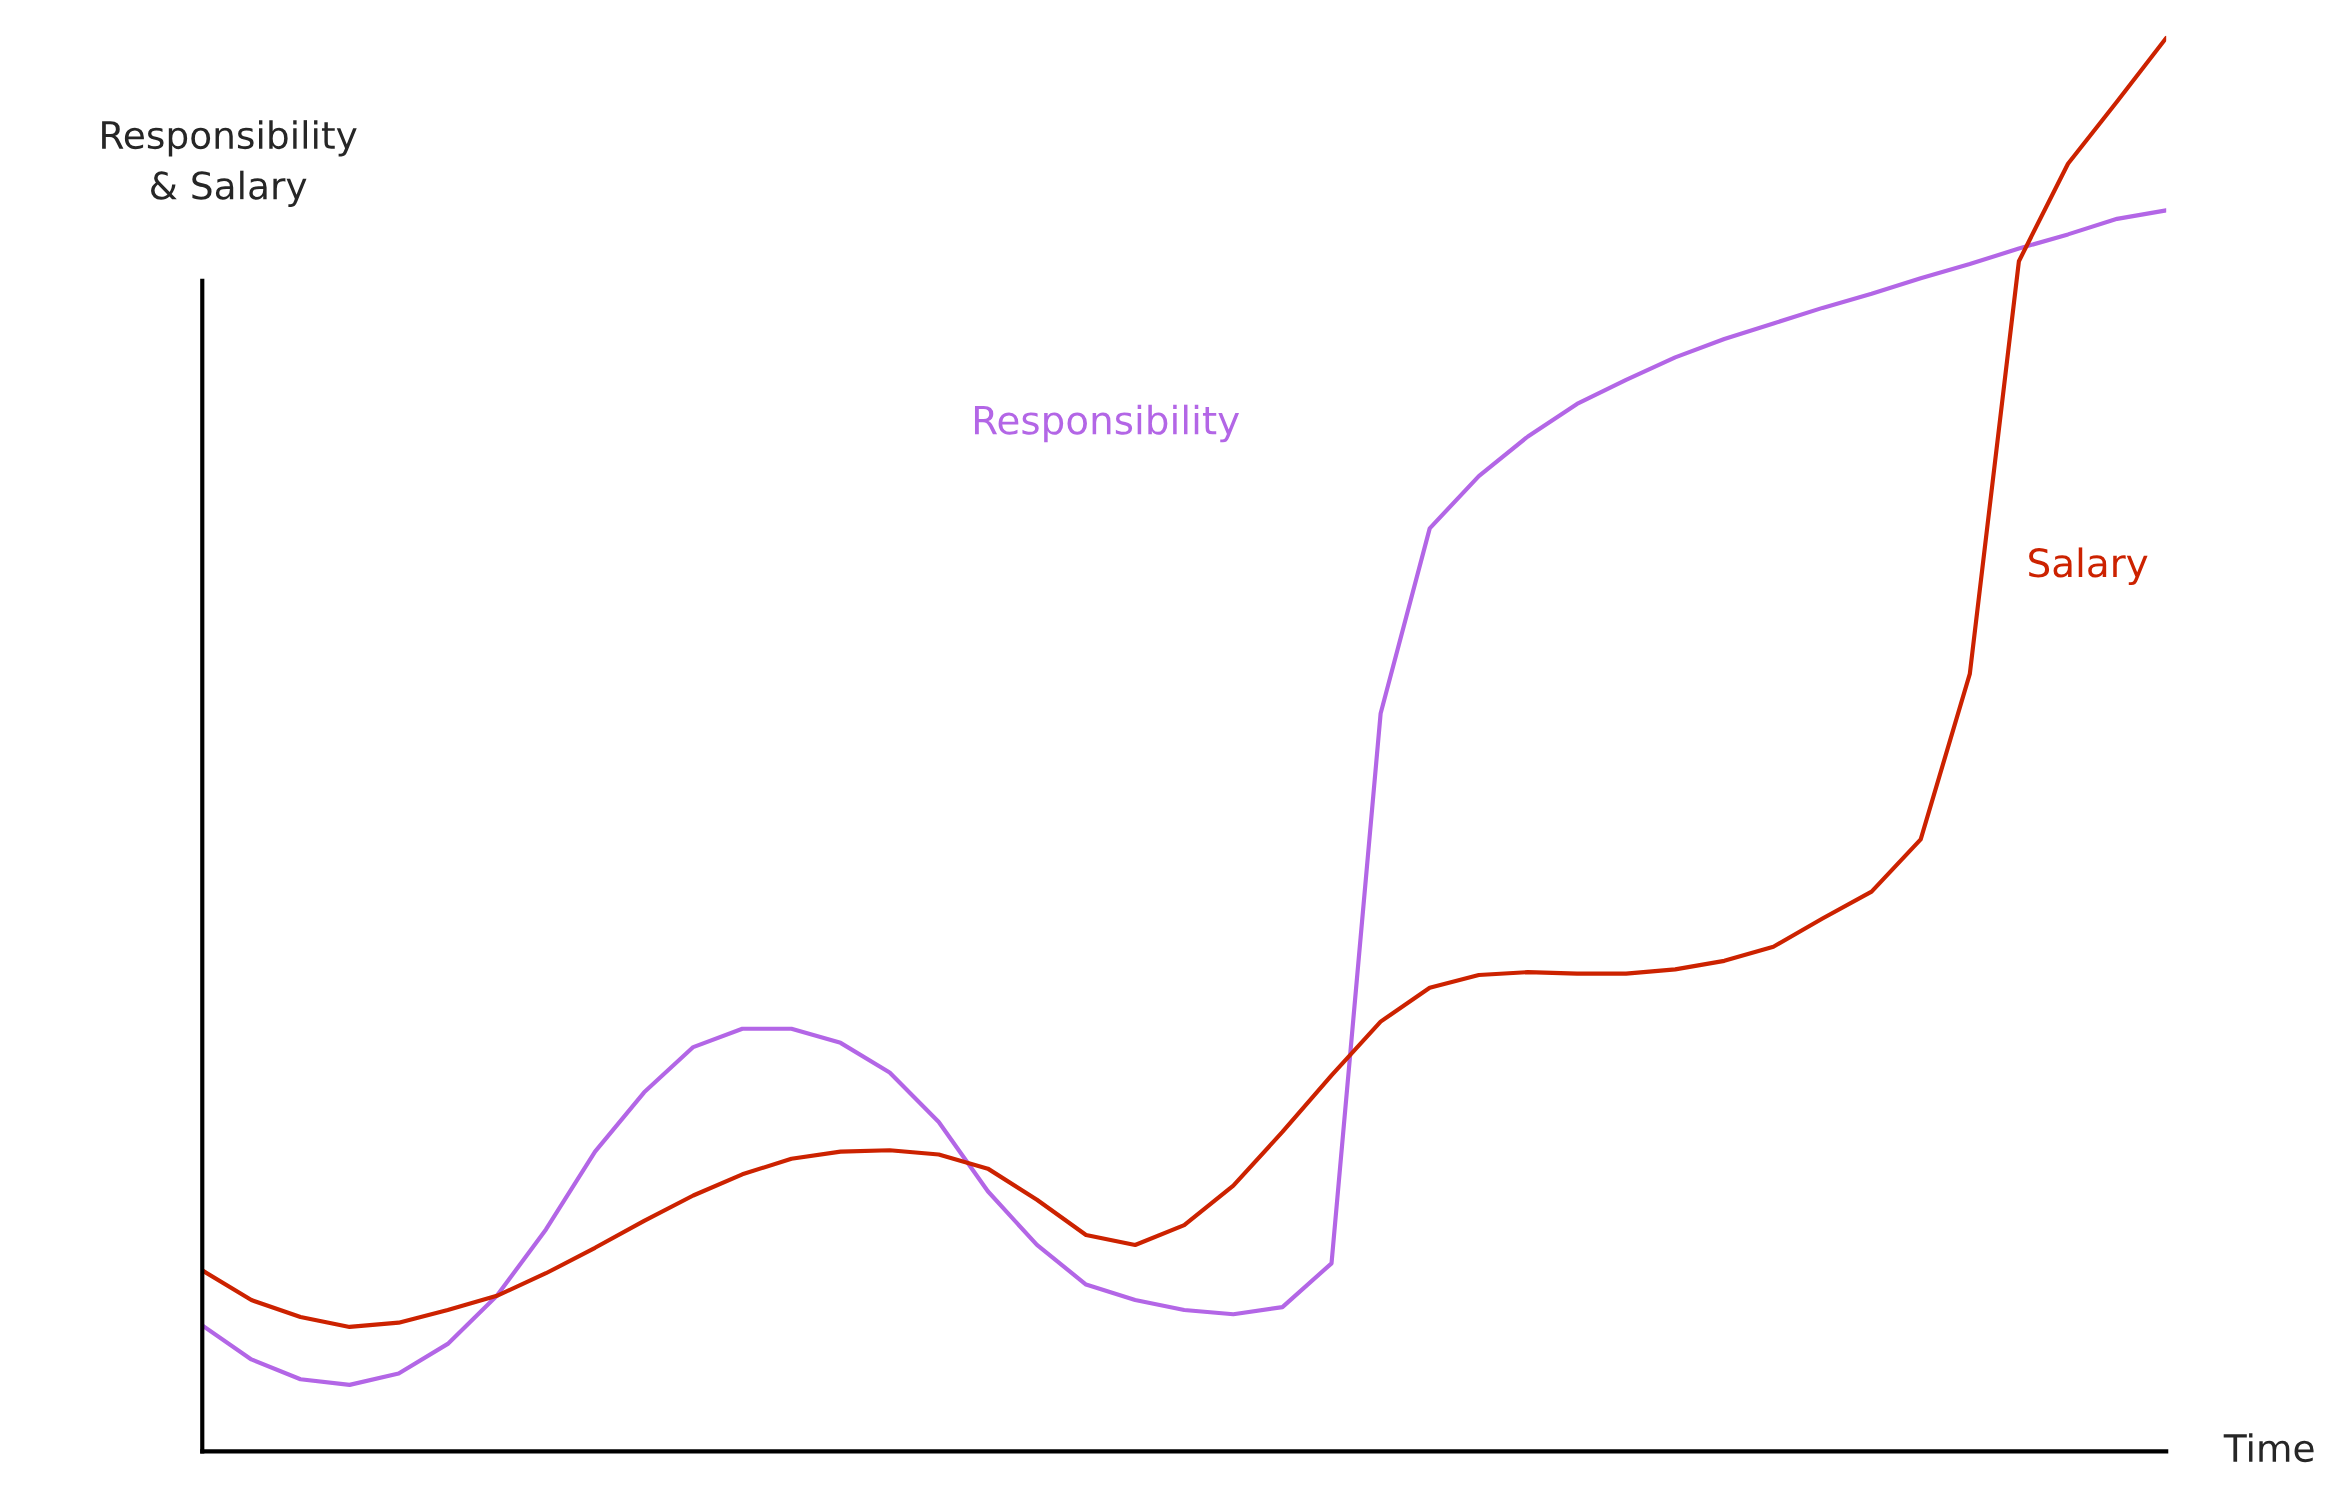 The image size is (2352, 1487). Describe the element at coordinates (2268, 1448) in the screenshot. I see `x-axis-title: Time` at that location.